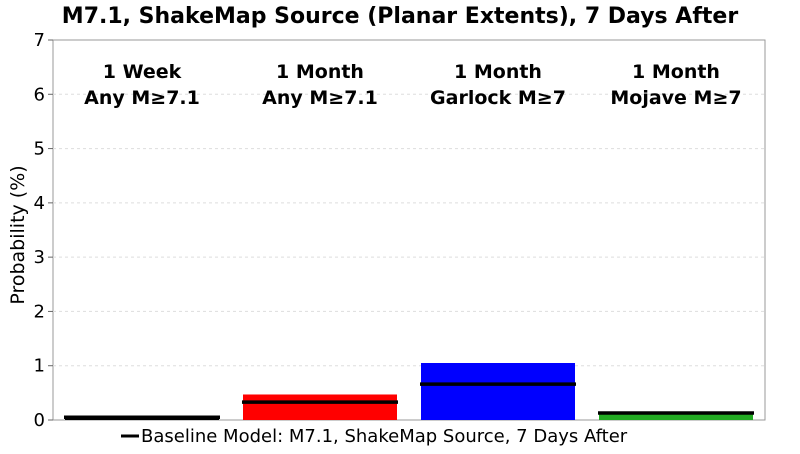 Image resolution: width=800 pixels, height=454 pixels. What do you see at coordinates (18, 234) in the screenshot?
I see `y-axis-label: Probability (%)` at bounding box center [18, 234].